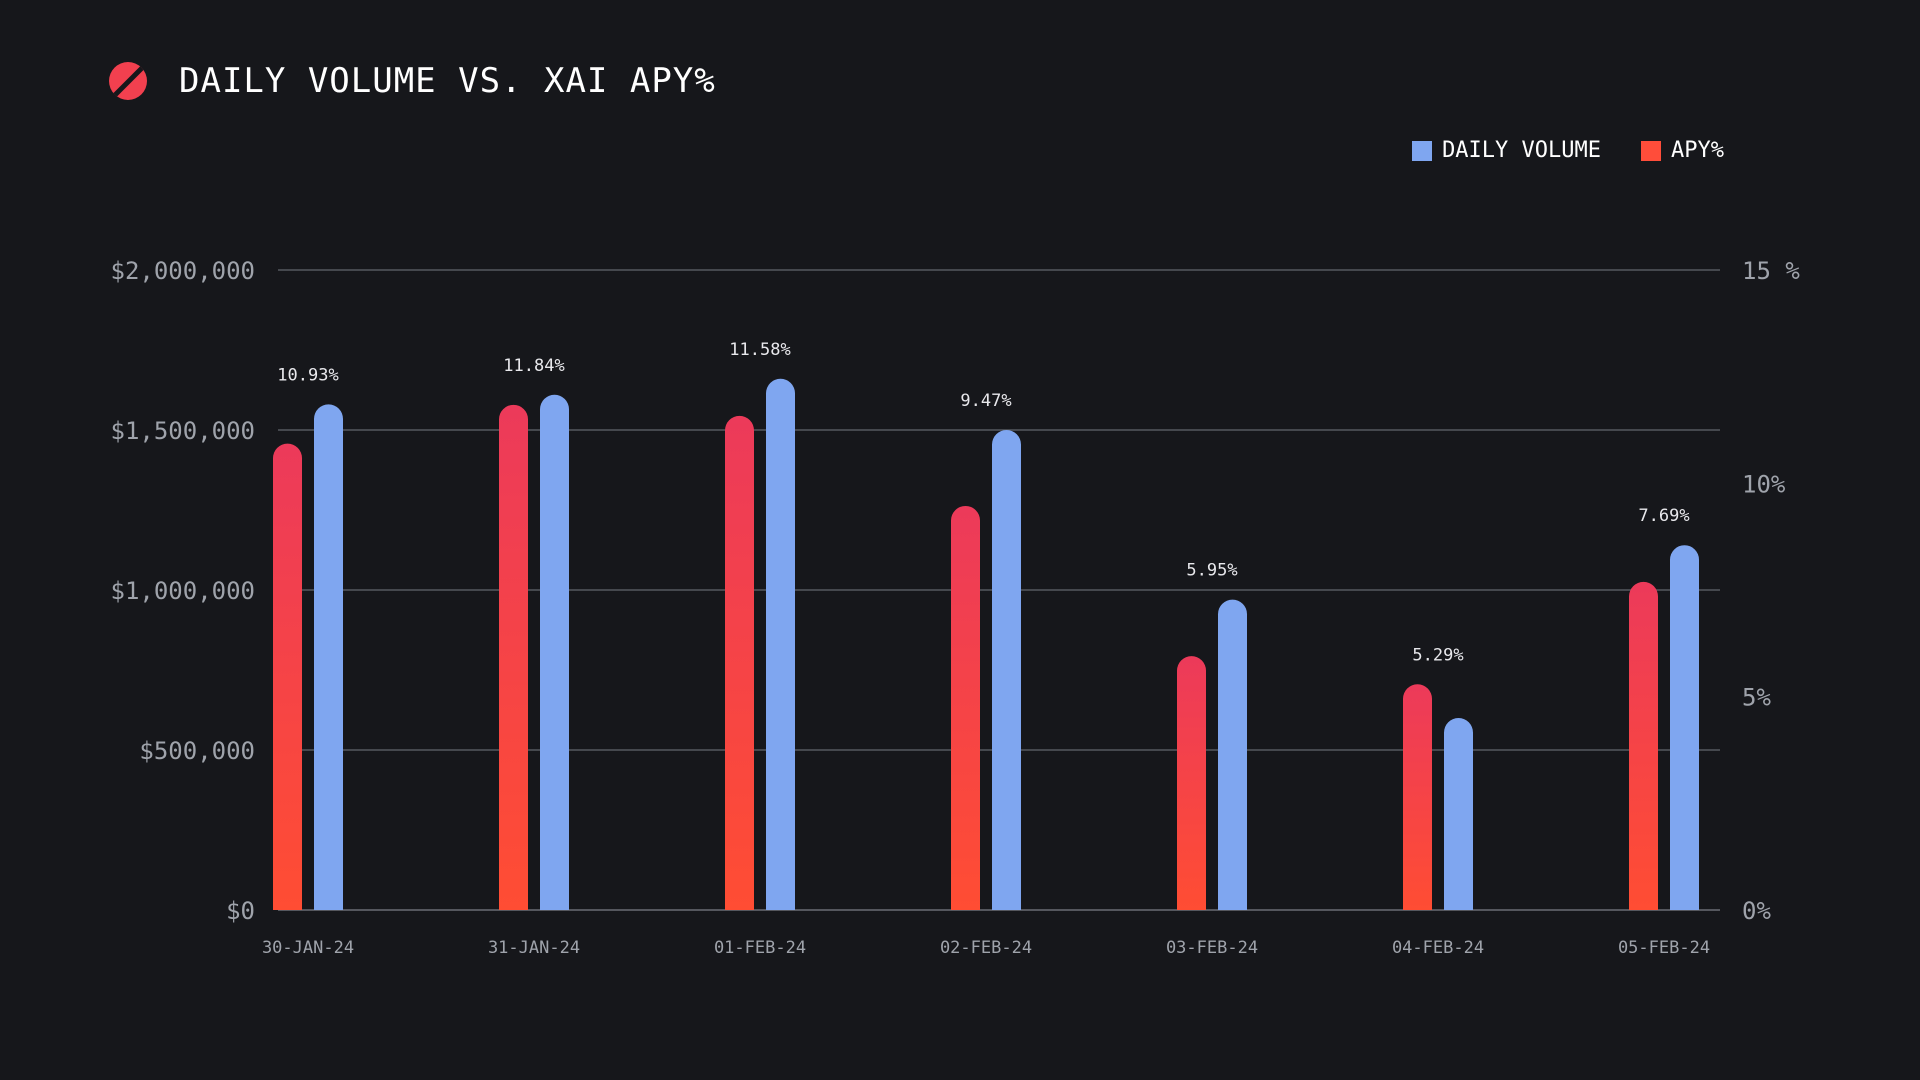  What do you see at coordinates (1422, 150) in the screenshot?
I see `legend-swatch-daily-volume` at bounding box center [1422, 150].